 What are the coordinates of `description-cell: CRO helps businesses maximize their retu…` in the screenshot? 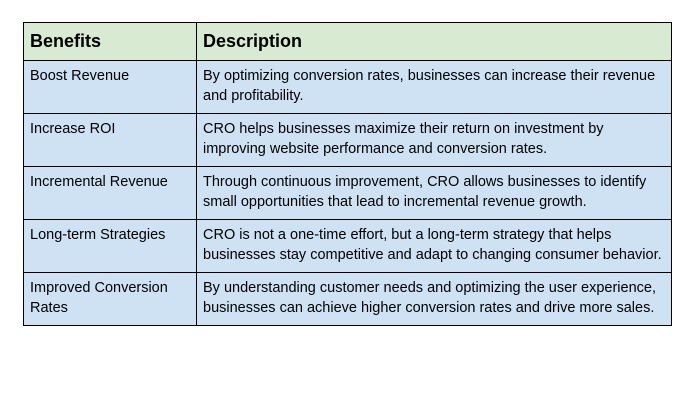 It's located at (434, 140).